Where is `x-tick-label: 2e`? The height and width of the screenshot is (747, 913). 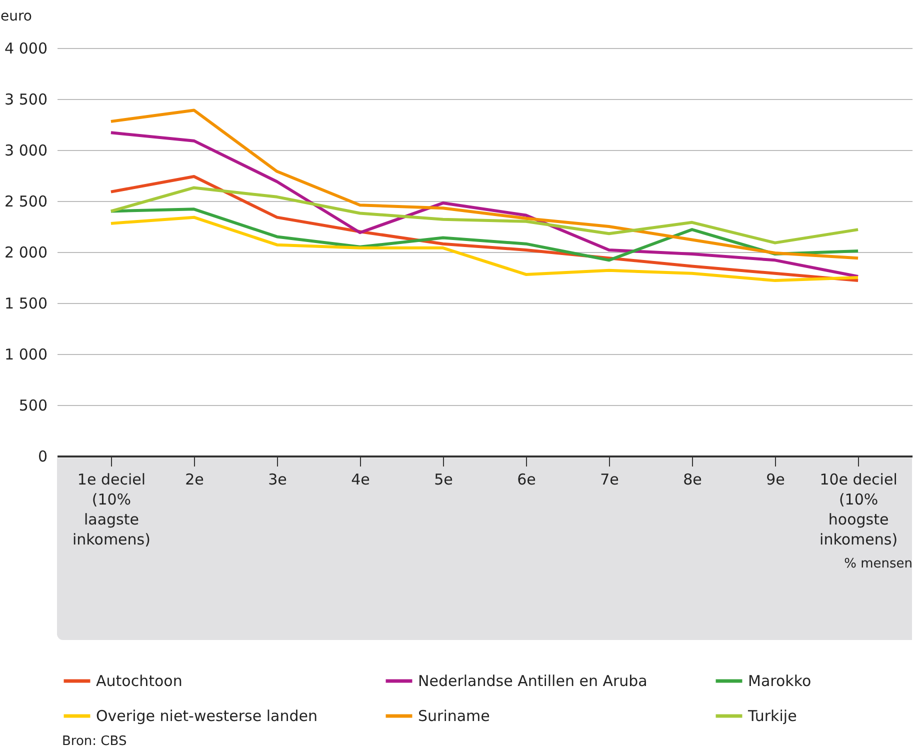
x-tick-label: 2e is located at coordinates (194, 479).